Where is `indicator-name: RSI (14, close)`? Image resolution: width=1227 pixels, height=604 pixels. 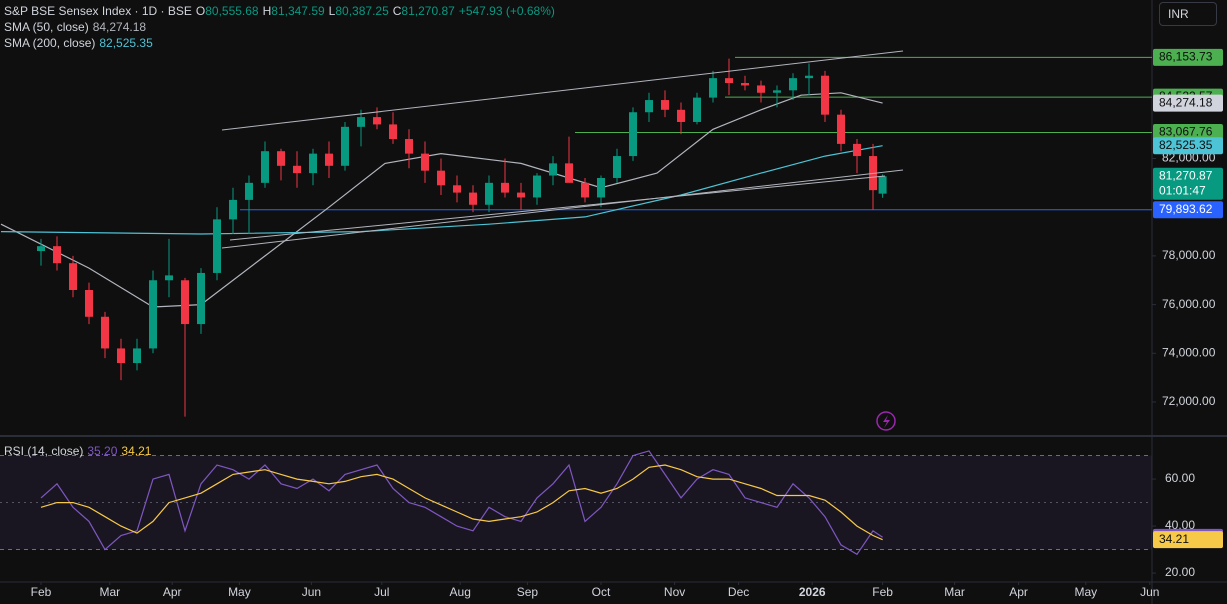 indicator-name: RSI (14, close) is located at coordinates (44, 451).